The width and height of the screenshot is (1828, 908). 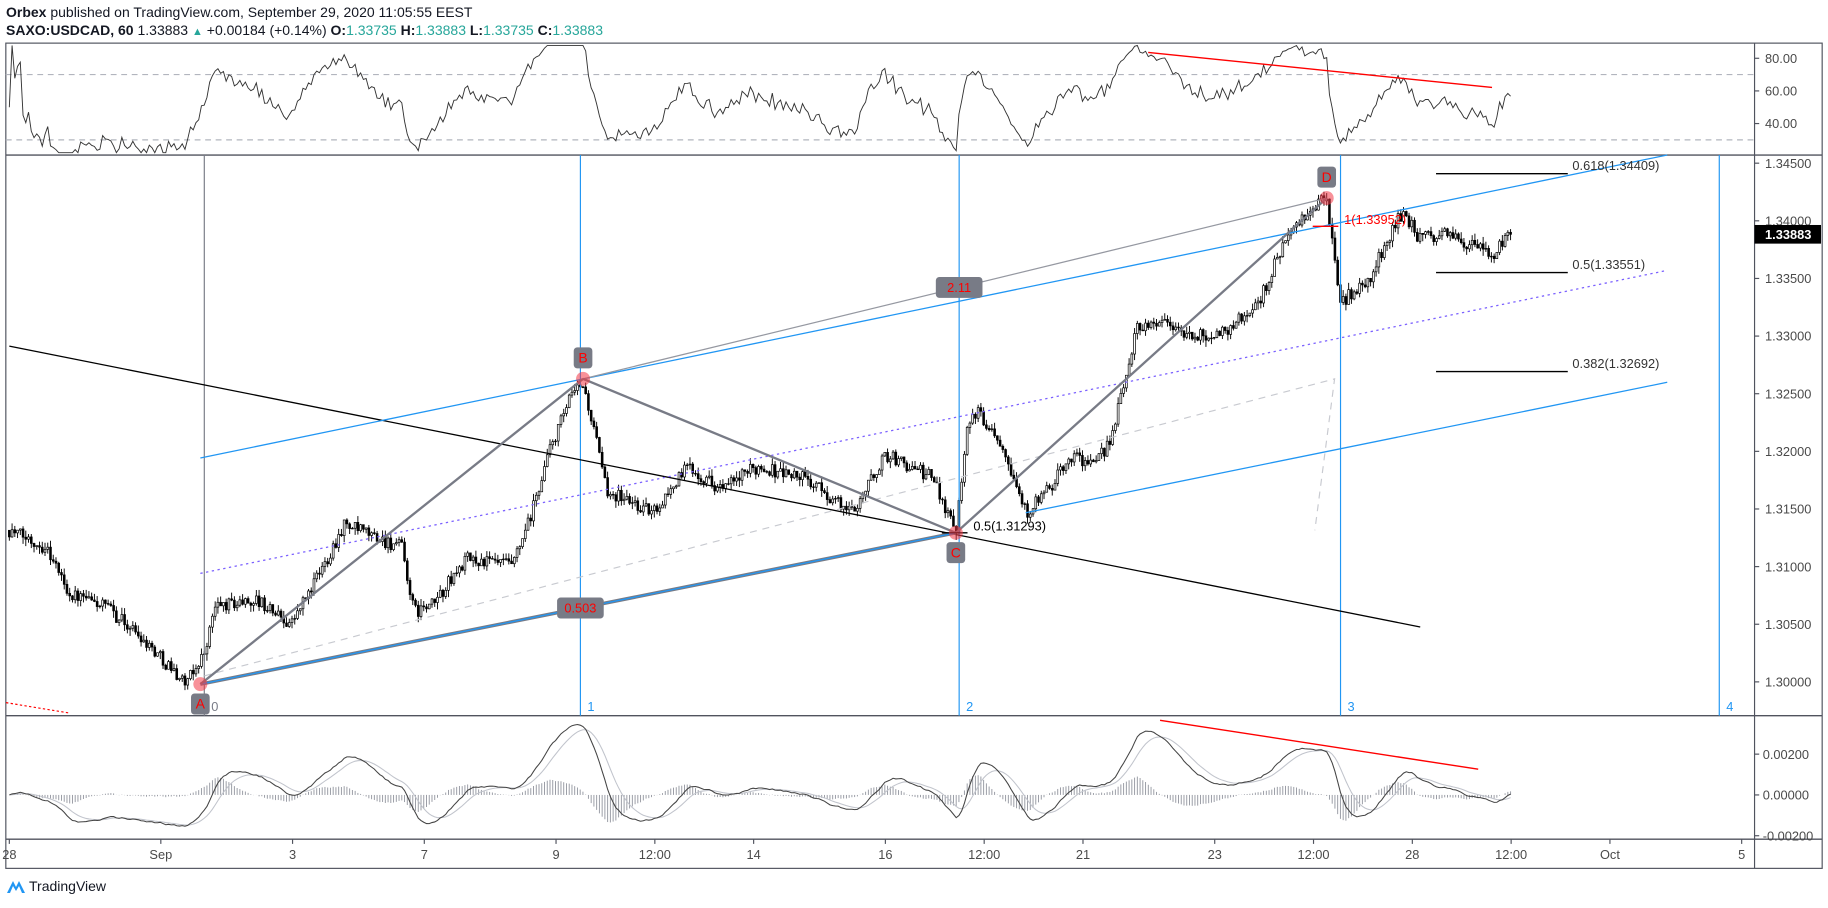 I want to click on pattern-leg-bc, so click(x=769, y=455).